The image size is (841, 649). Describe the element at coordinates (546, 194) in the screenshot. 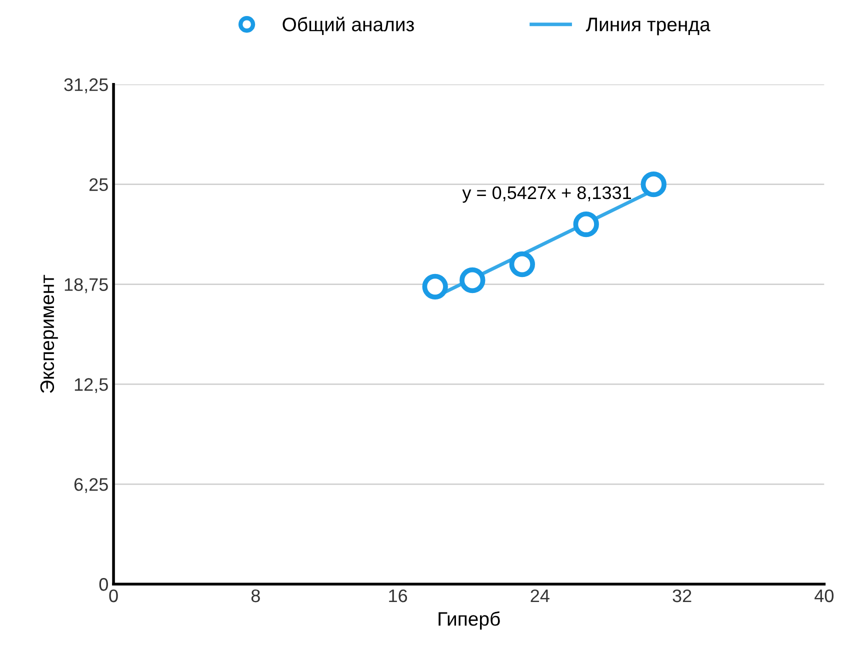

I see `annotation: y = 0,5427x + 8,1331` at that location.